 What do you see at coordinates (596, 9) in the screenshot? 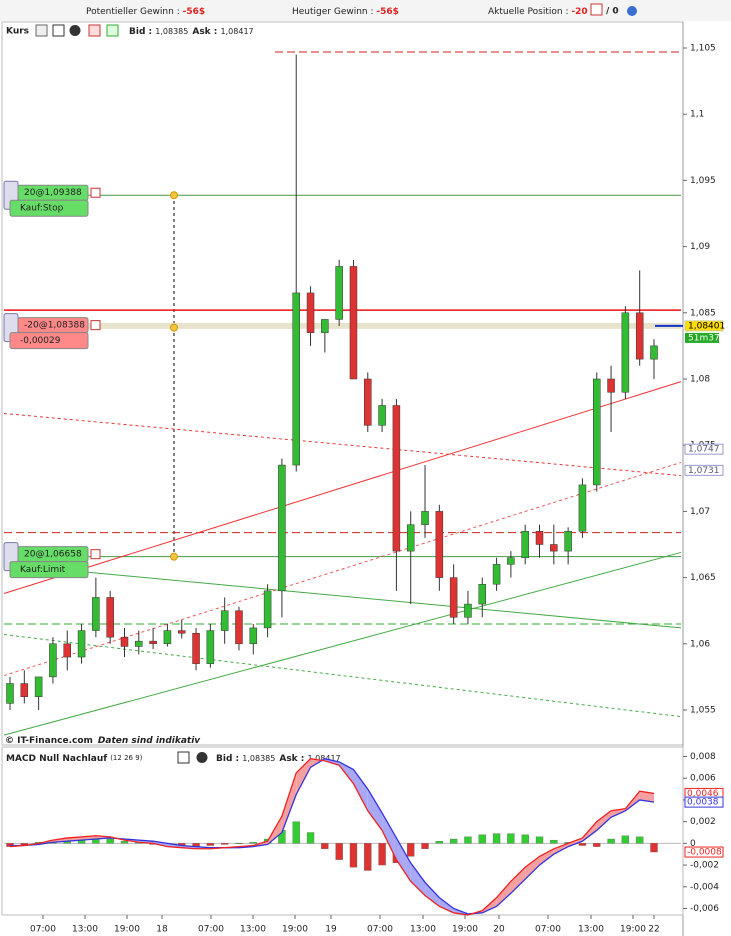
I see `close-position` at bounding box center [596, 9].